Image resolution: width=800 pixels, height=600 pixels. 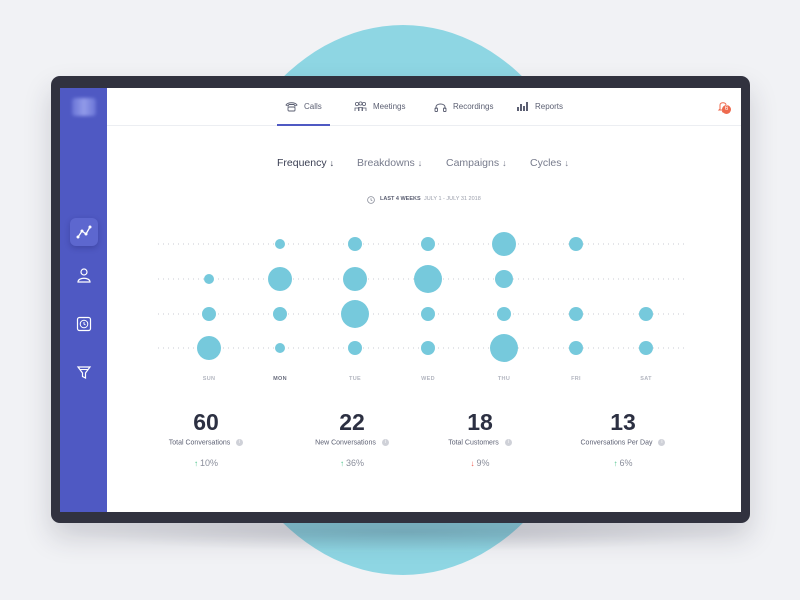 I want to click on sidebar-item-funnel, so click(x=84, y=372).